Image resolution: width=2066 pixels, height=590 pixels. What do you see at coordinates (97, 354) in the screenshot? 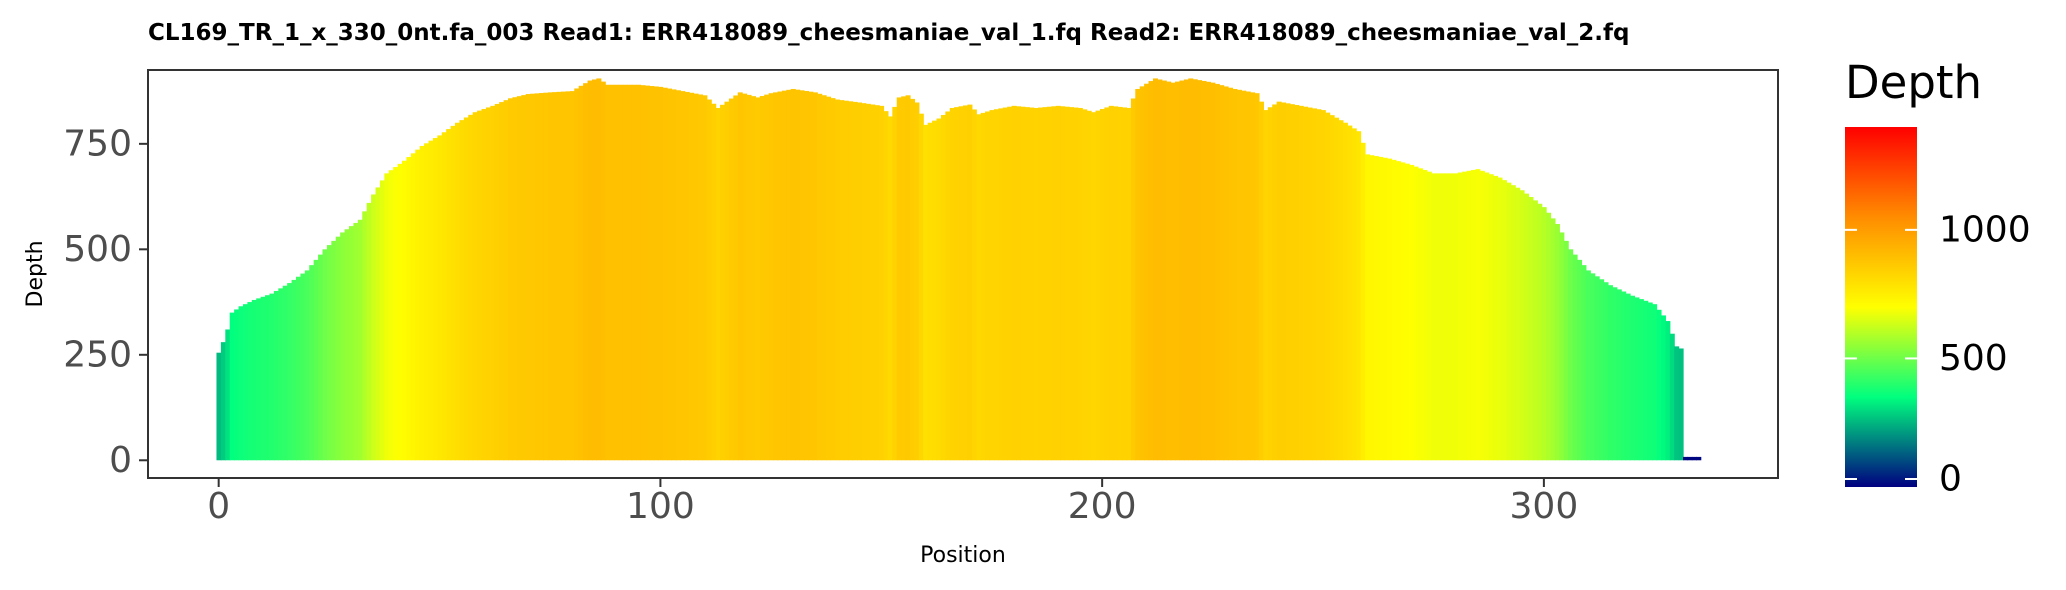
I see `y-tick-label: 250` at bounding box center [97, 354].